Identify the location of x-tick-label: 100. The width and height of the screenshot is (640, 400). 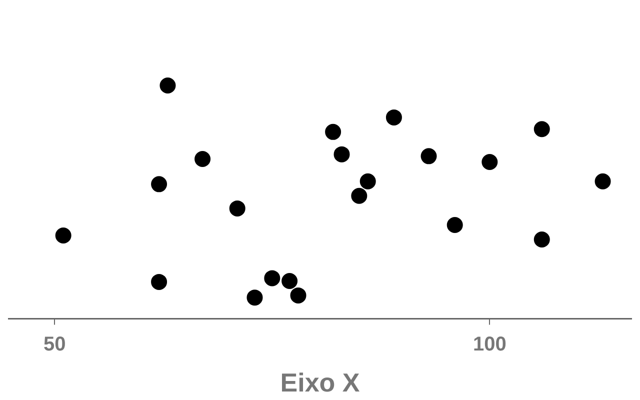
(489, 344).